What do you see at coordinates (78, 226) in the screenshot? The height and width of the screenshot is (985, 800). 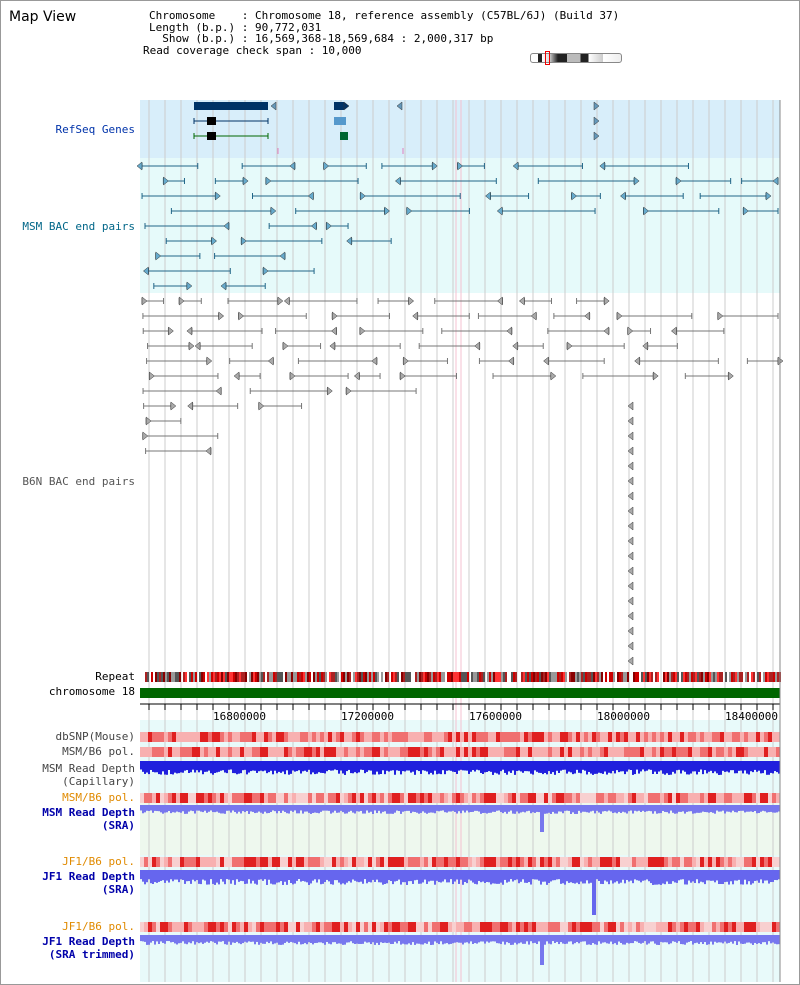 I see `msm-bac-label: MSM BAC end pairs` at bounding box center [78, 226].